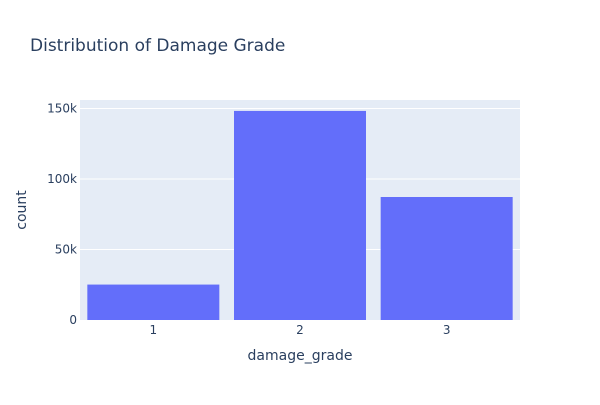  I want to click on y-axis-title: count, so click(22, 210).